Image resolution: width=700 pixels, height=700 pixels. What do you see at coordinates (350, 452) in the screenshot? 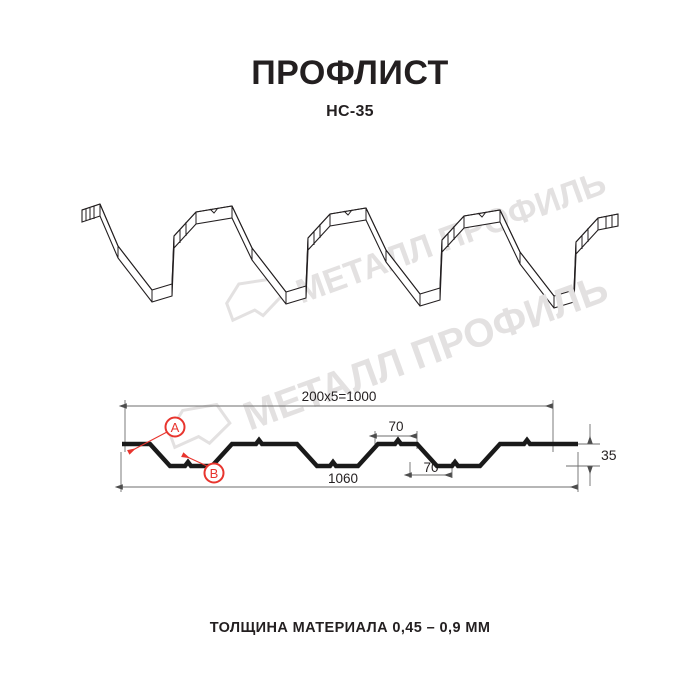
I see `profile-outline` at bounding box center [350, 452].